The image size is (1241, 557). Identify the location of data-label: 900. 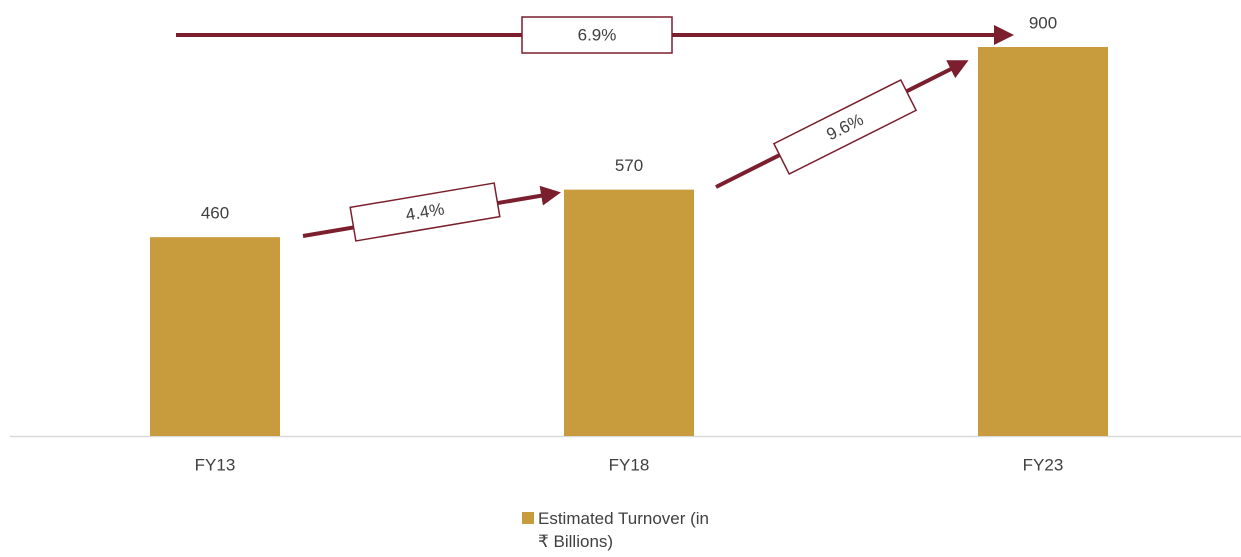
(1043, 22).